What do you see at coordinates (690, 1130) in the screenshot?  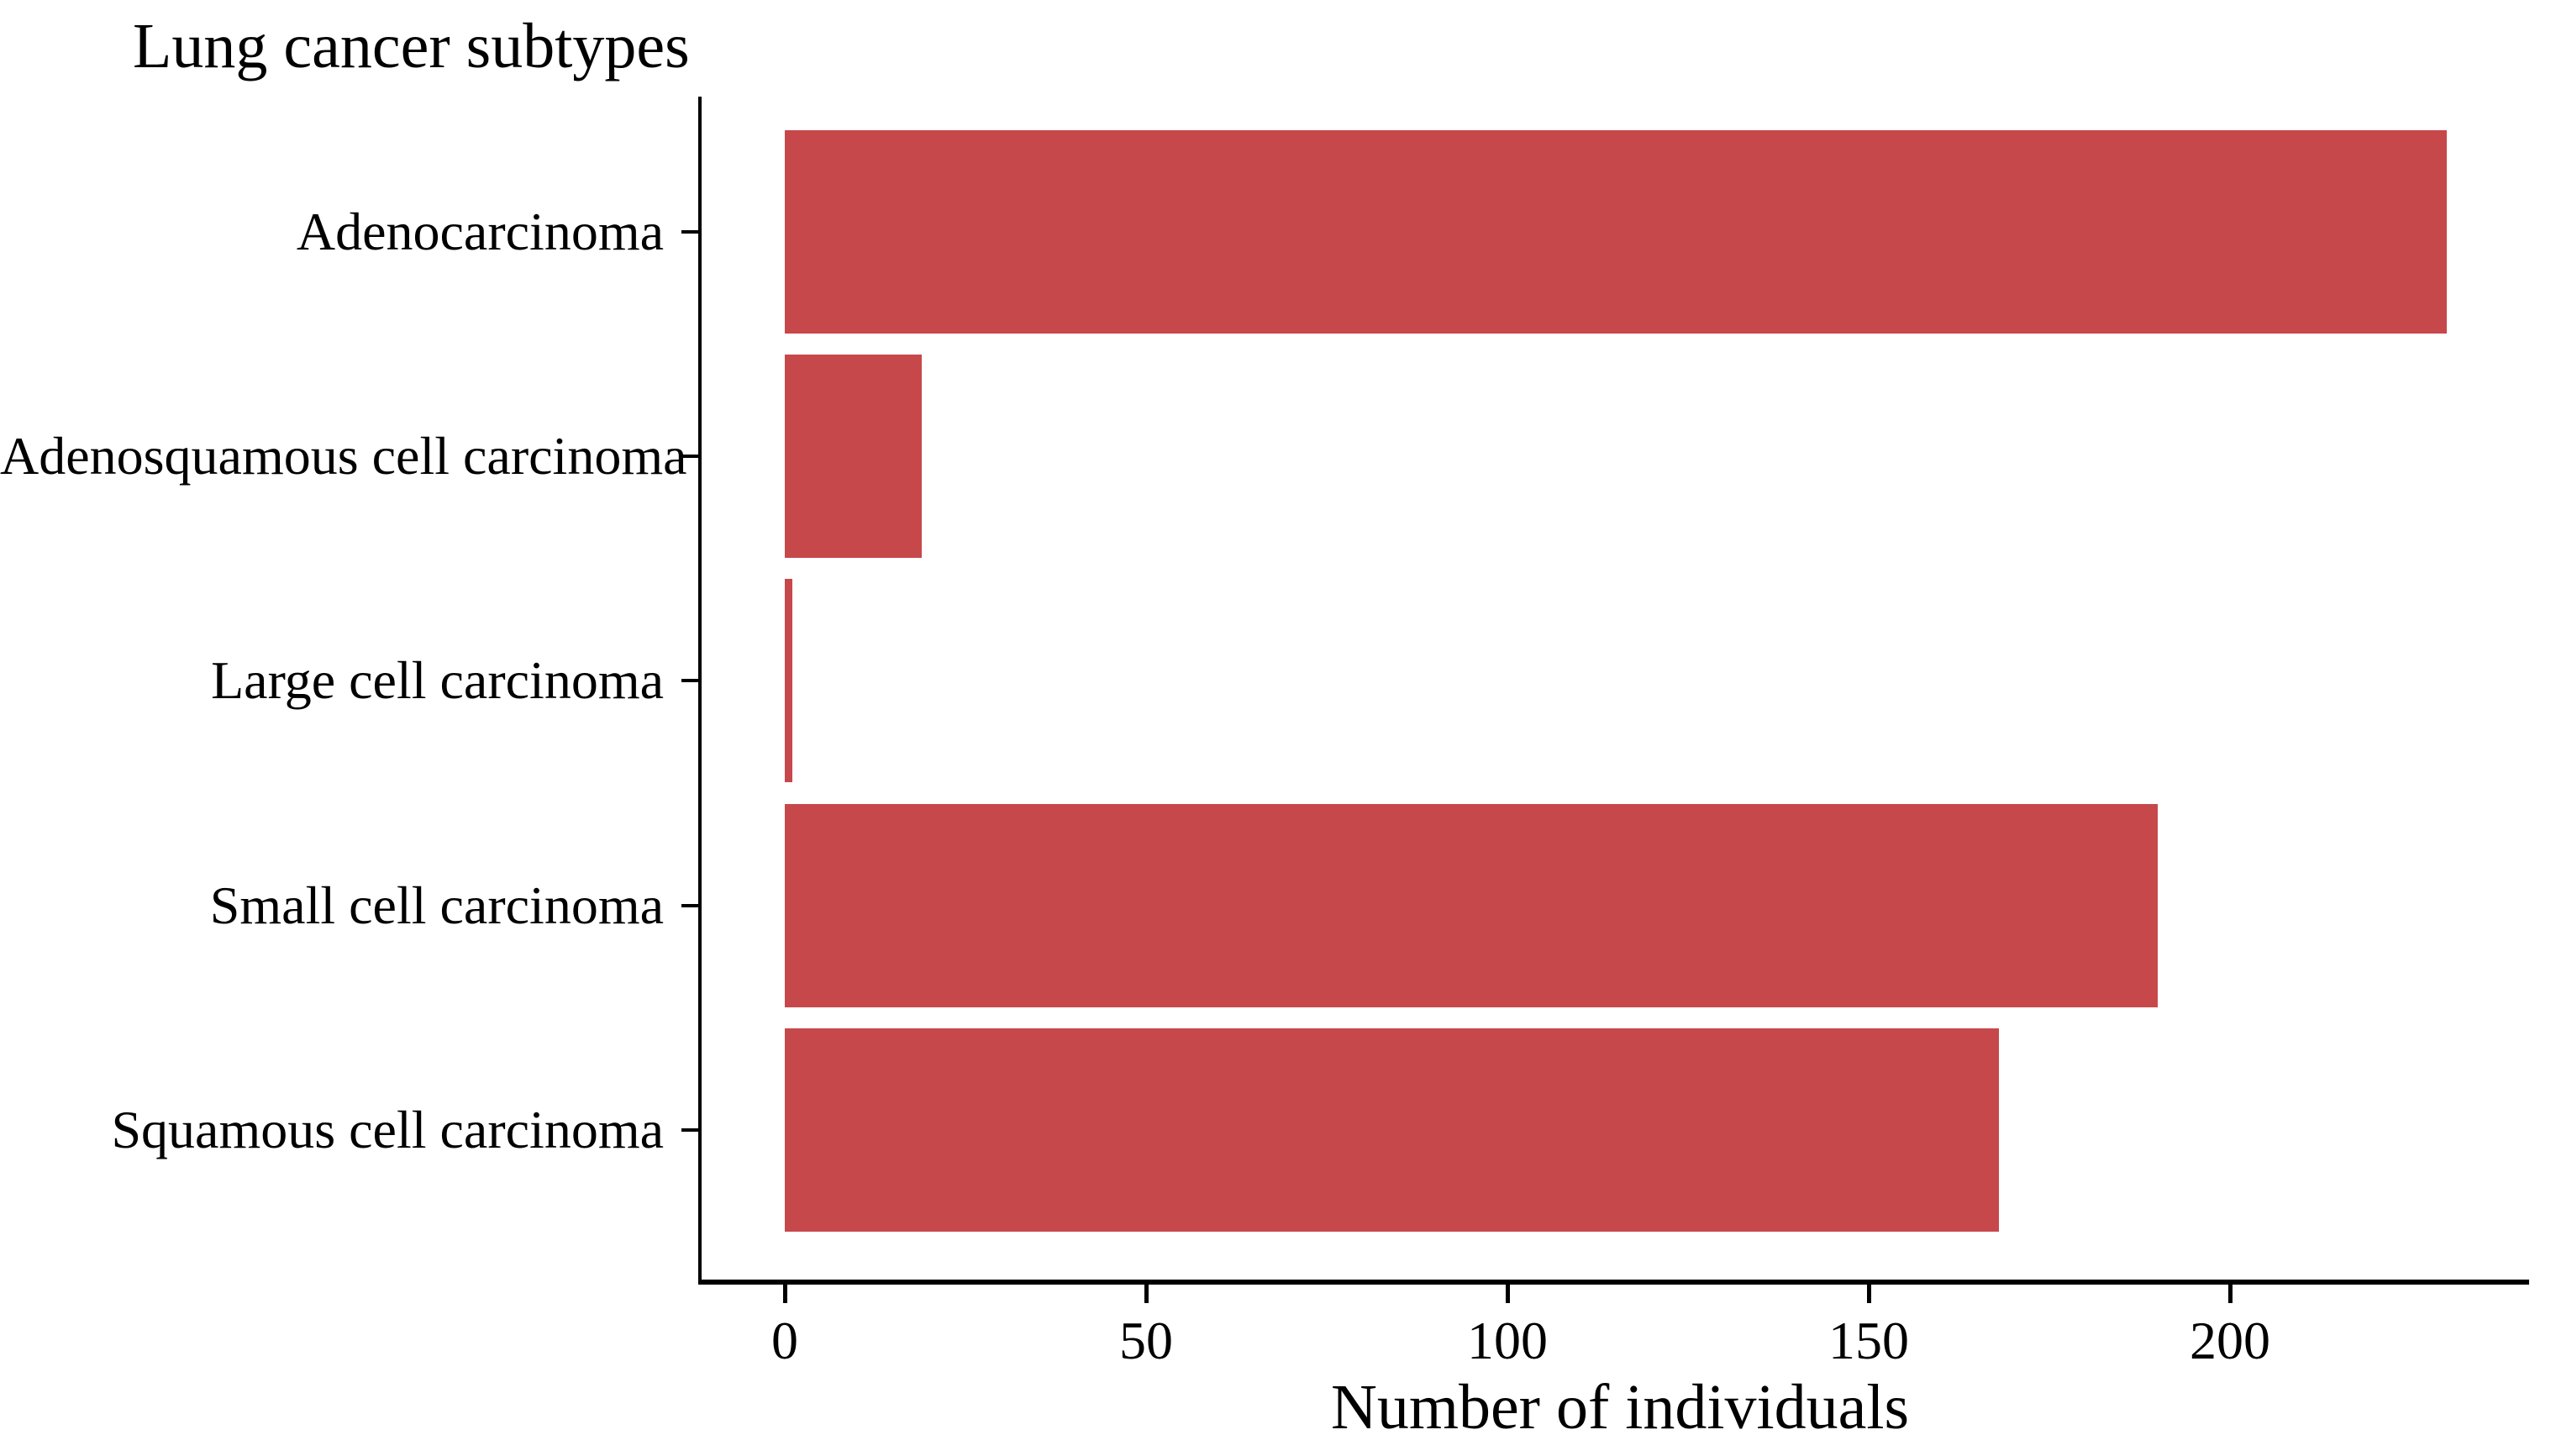 I see `y-tick-squamous-cell-carcinoma` at bounding box center [690, 1130].